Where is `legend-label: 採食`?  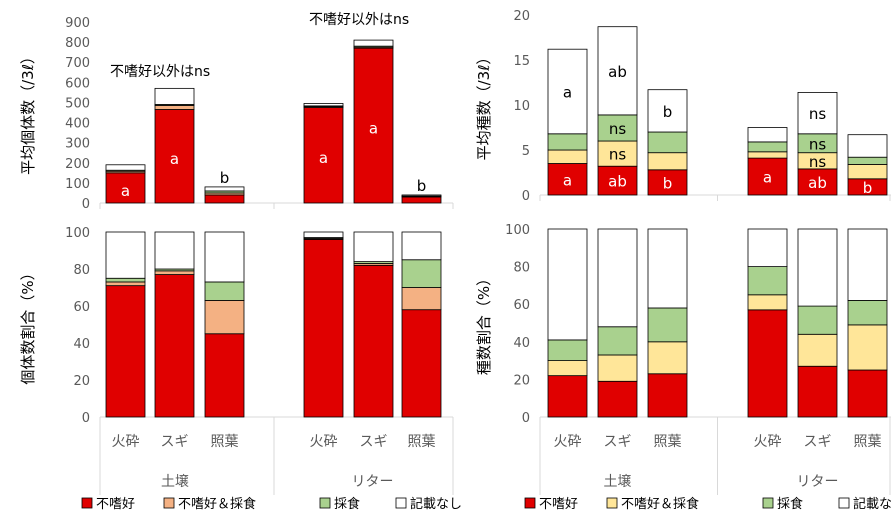 legend-label: 採食 is located at coordinates (790, 504).